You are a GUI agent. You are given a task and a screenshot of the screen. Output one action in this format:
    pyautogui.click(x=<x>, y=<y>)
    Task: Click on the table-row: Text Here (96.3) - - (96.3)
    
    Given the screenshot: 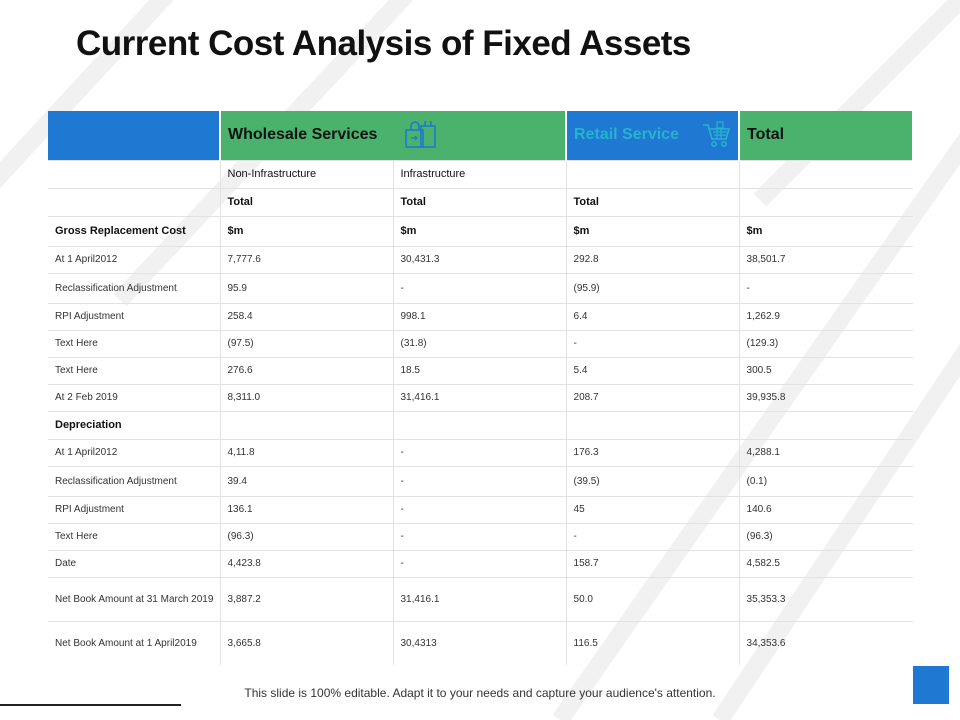 What is the action you would take?
    pyautogui.click(x=481, y=536)
    